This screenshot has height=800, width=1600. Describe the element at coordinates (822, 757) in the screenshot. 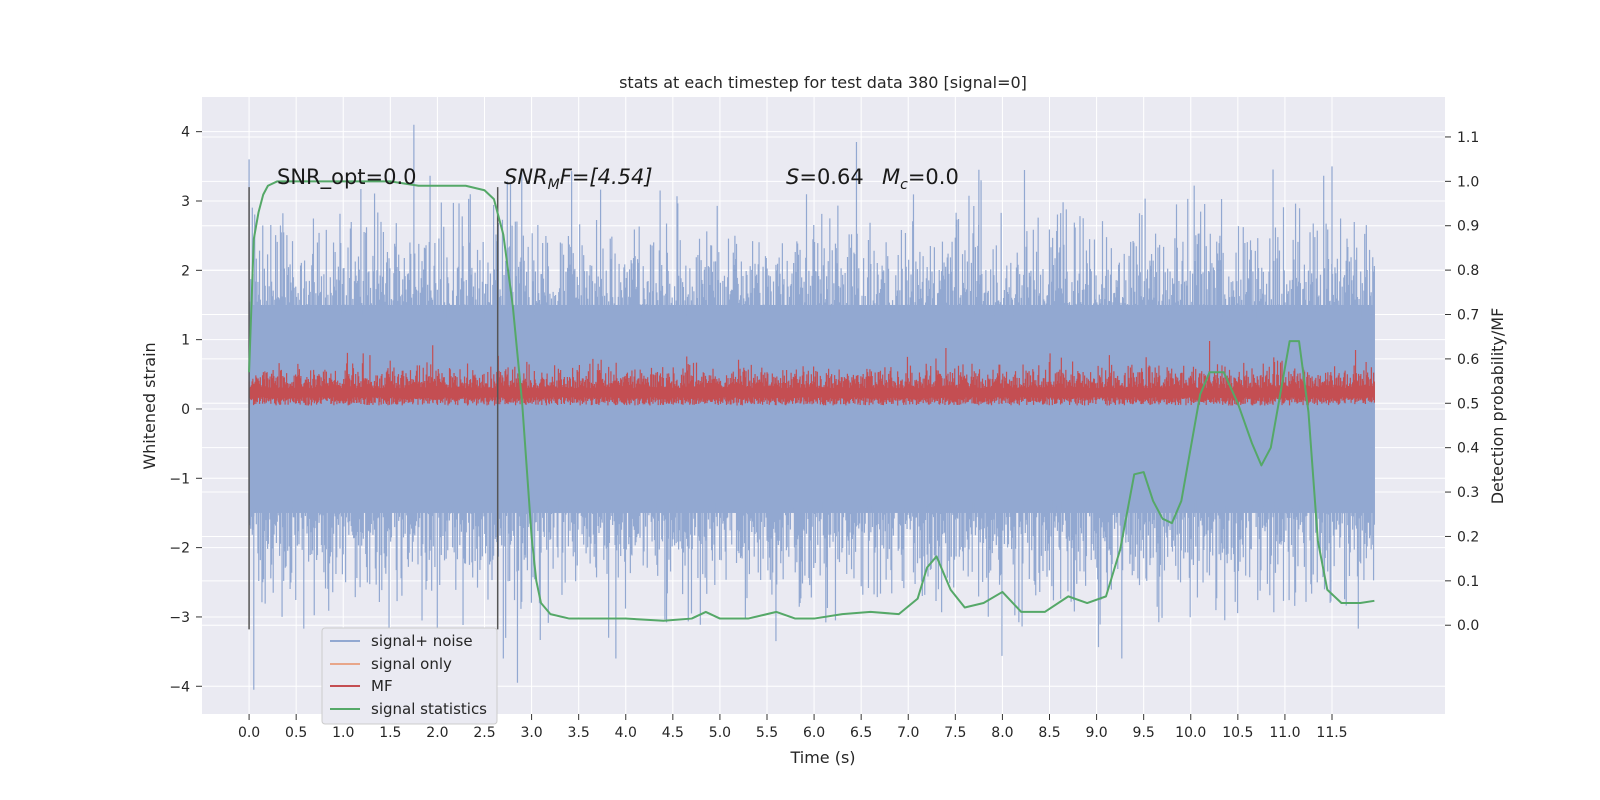

I see `x-axis-title: Time (s)` at that location.